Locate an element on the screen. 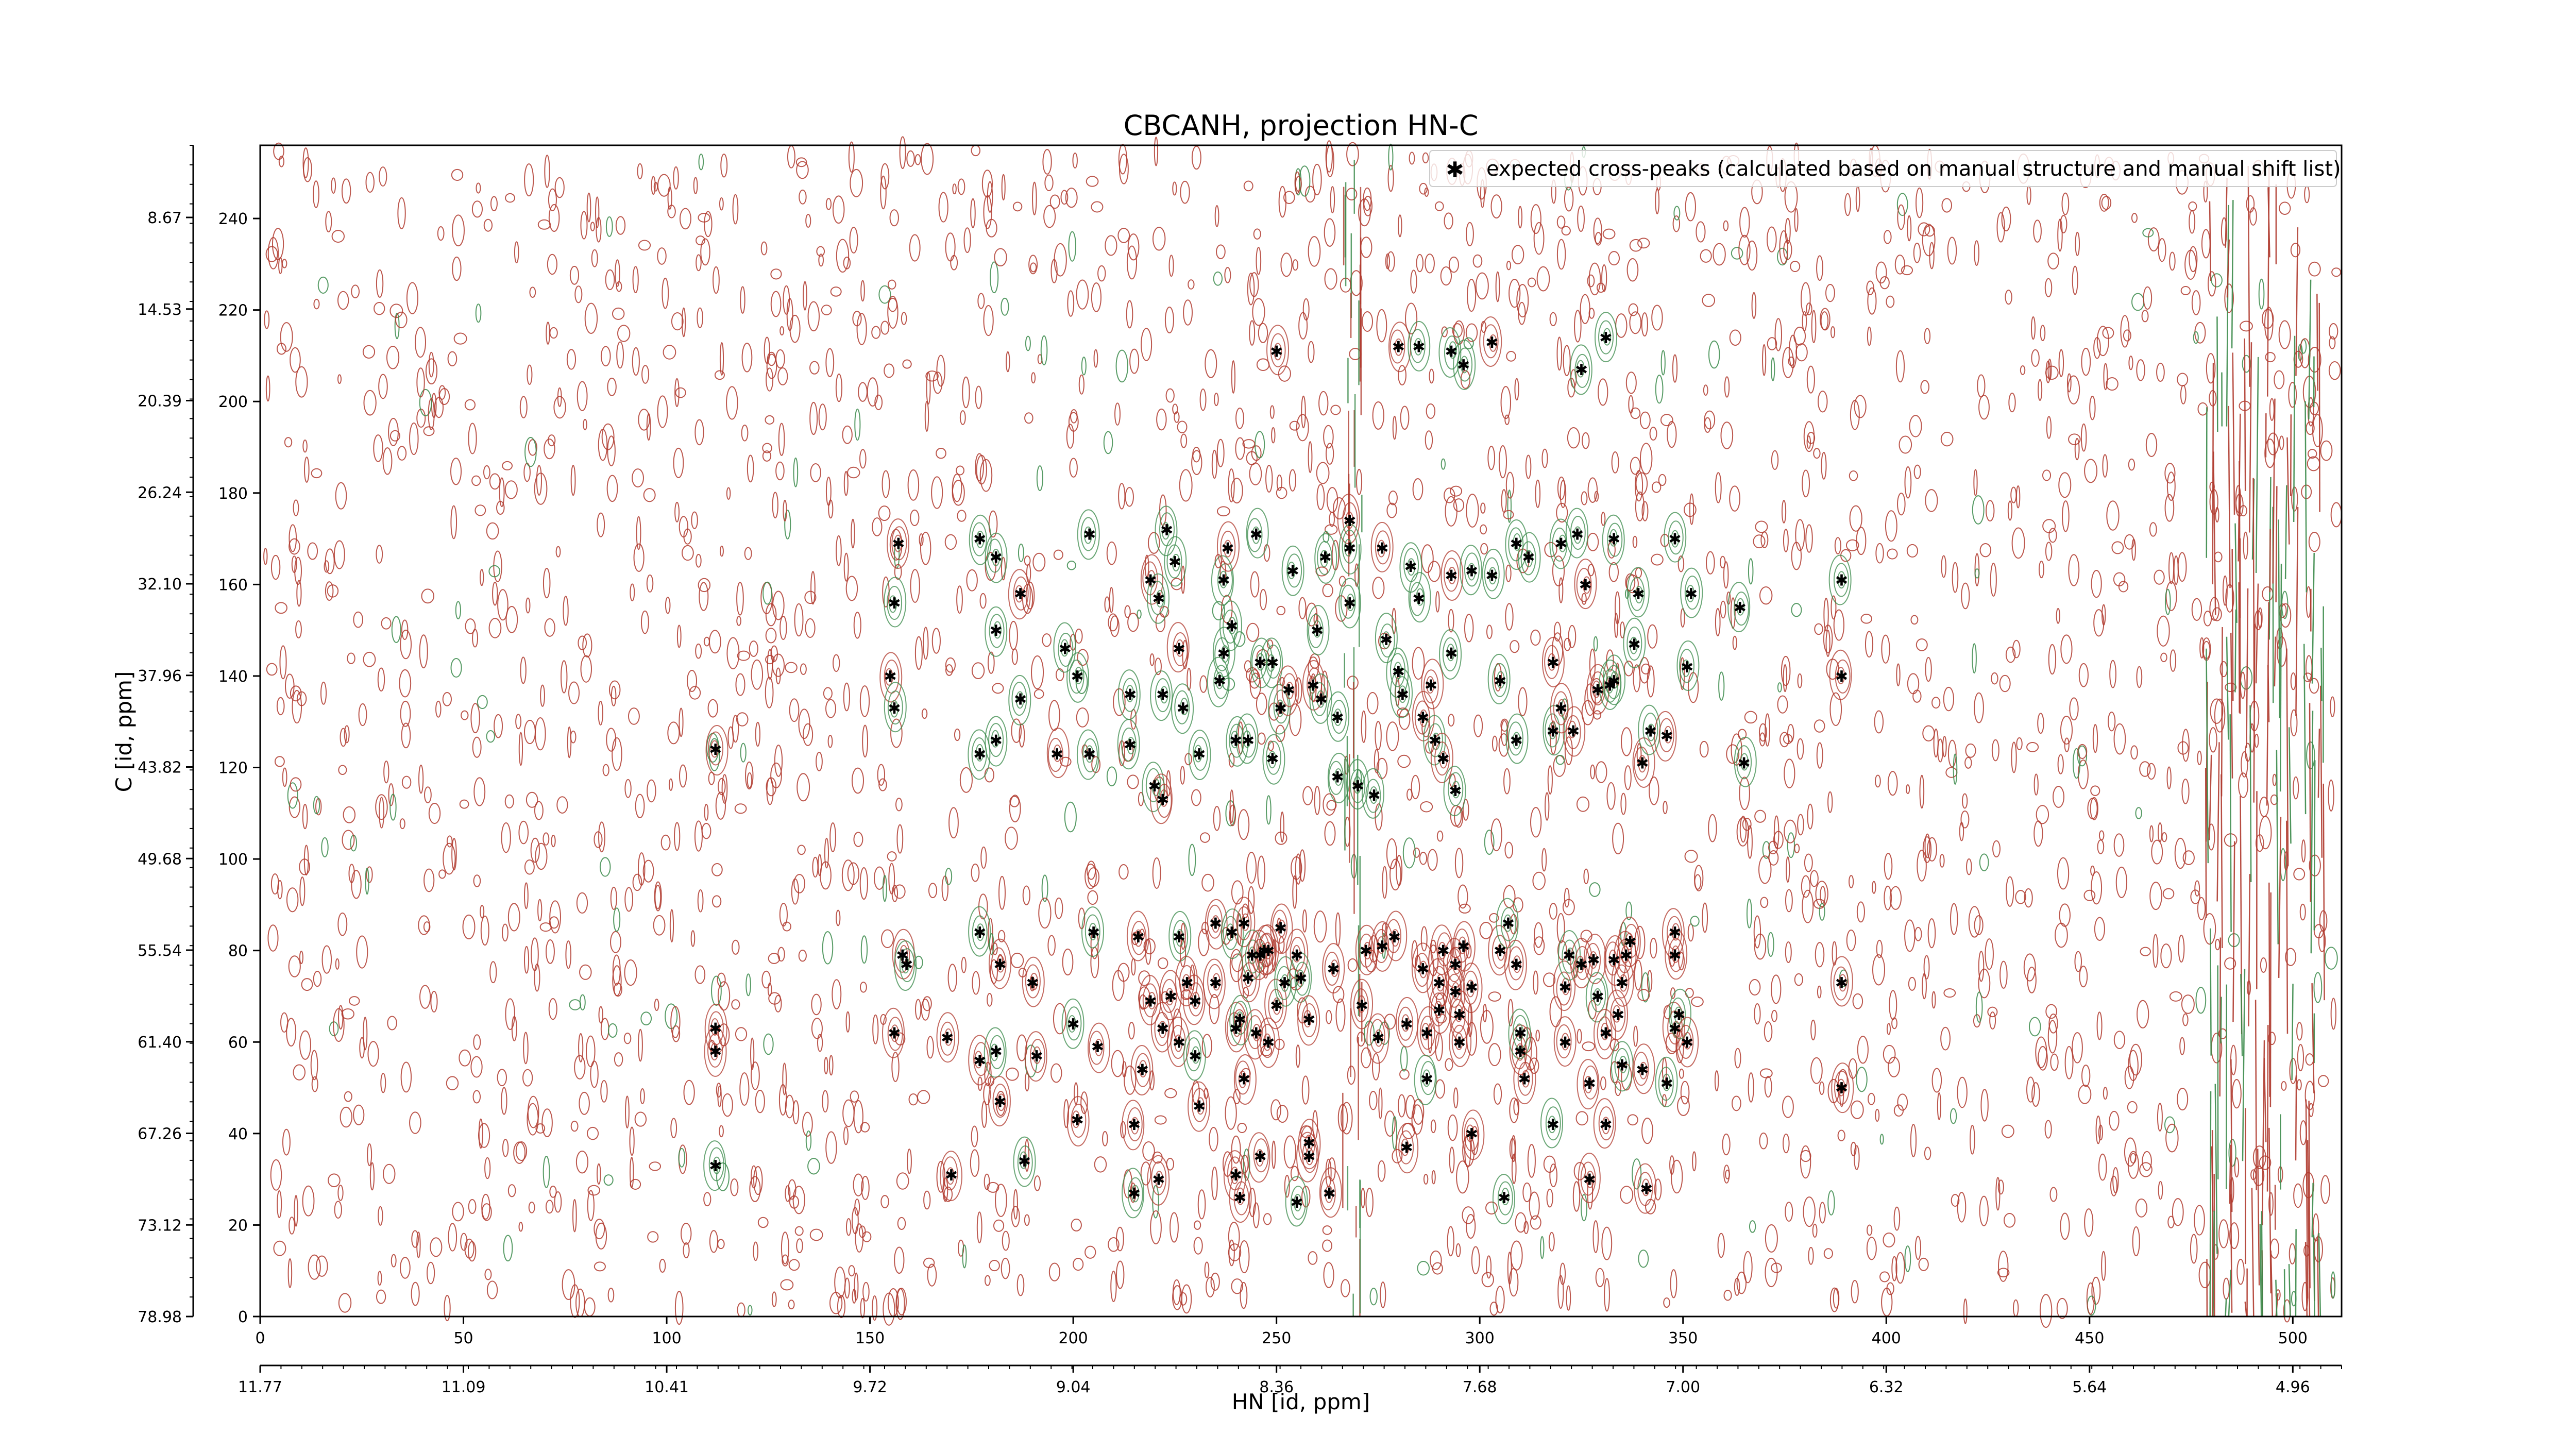 The height and width of the screenshot is (1451, 2576). x-ppm-tick-label: 11.09 is located at coordinates (464, 1387).